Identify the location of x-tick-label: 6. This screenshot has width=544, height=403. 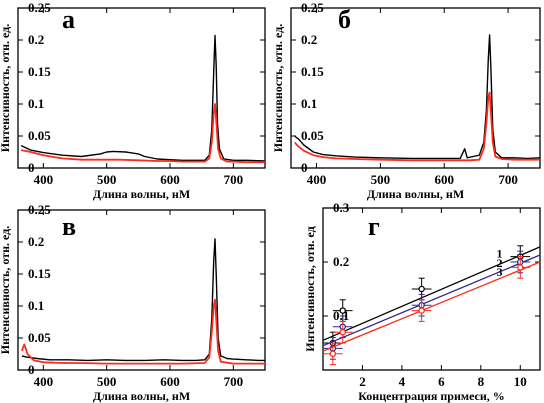
(441, 381).